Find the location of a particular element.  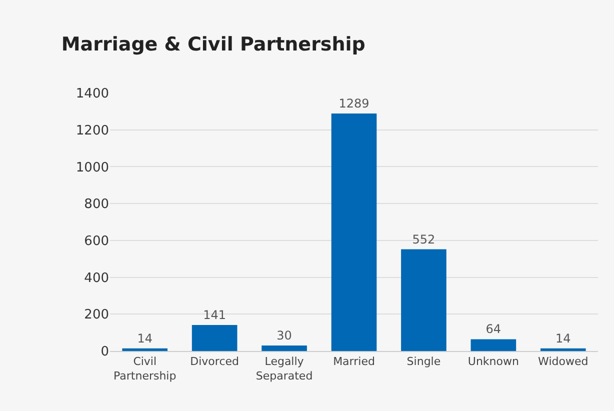

data-label: 1289 is located at coordinates (354, 103).